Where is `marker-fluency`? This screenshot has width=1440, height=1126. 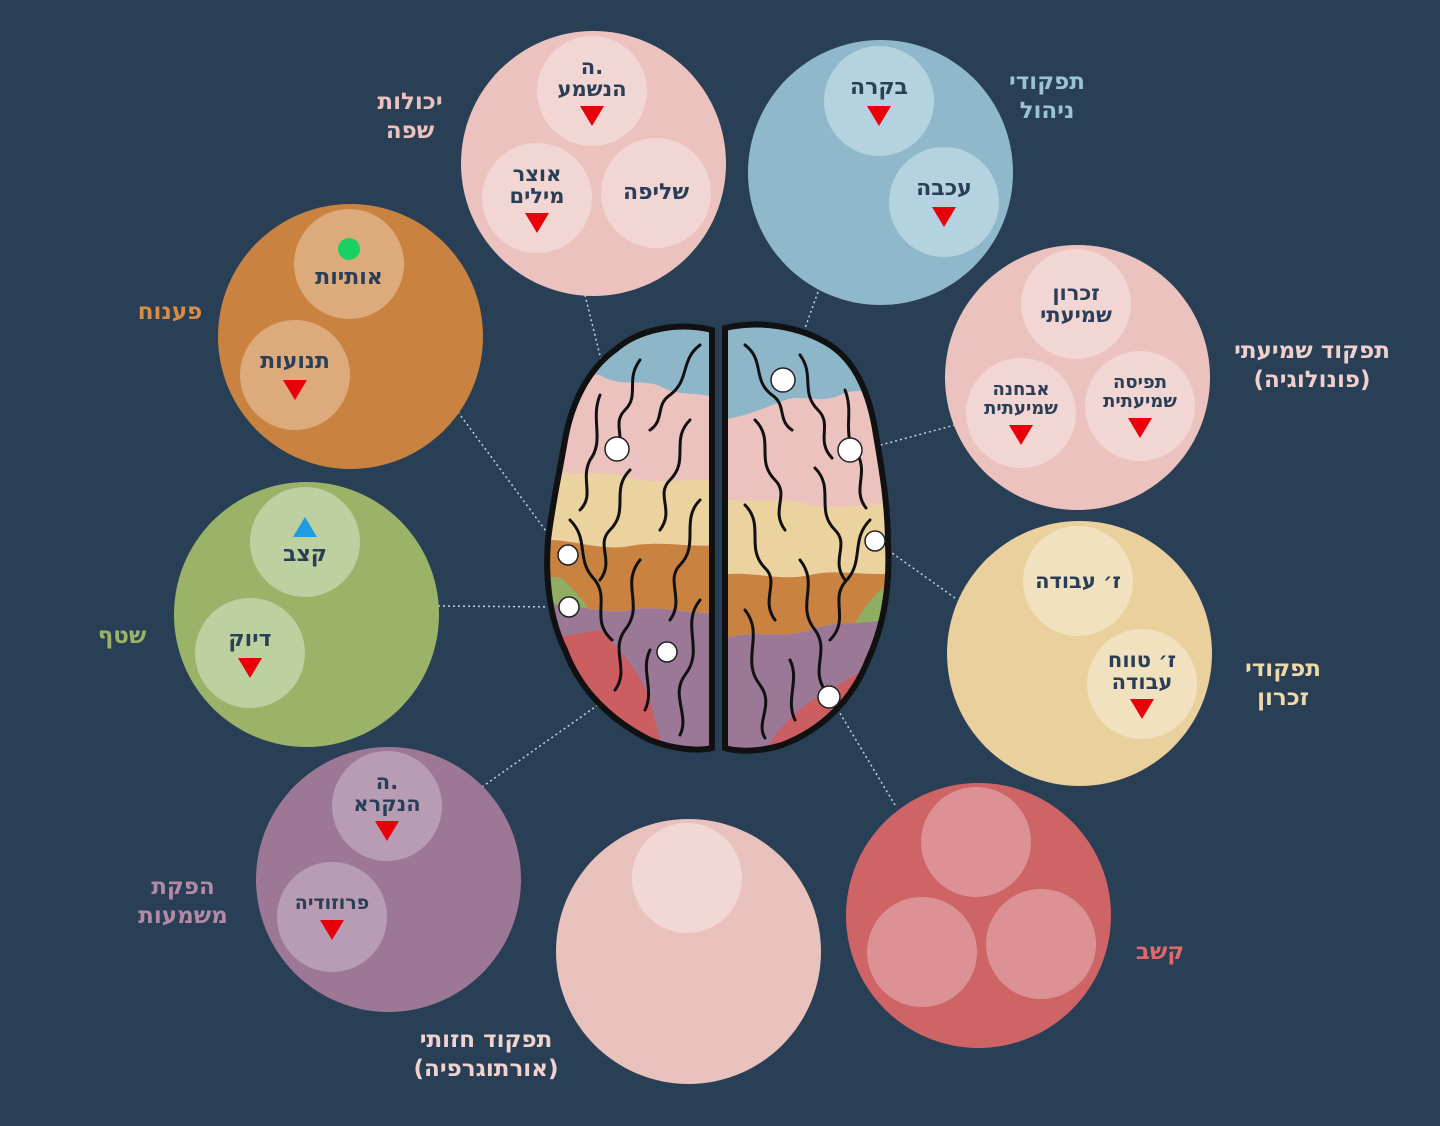 marker-fluency is located at coordinates (569, 607).